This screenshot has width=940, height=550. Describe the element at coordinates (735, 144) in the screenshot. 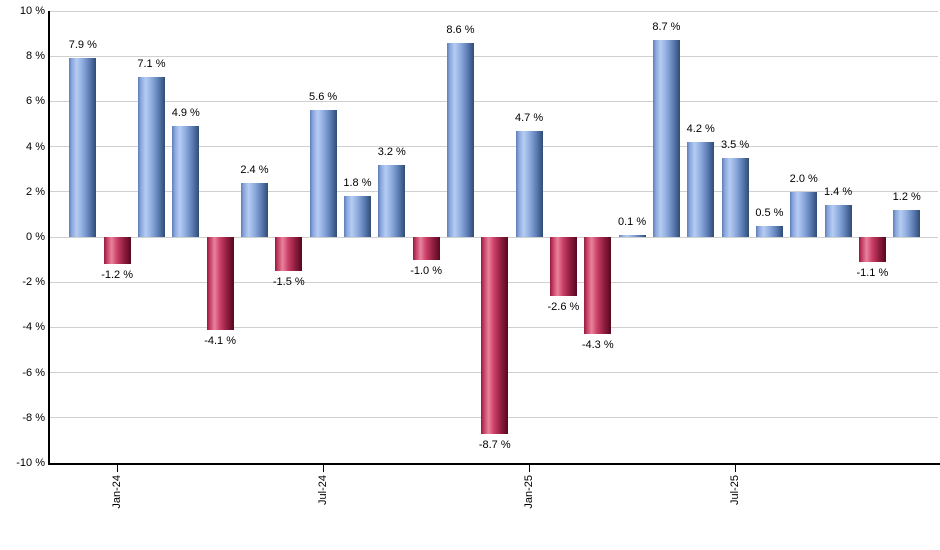

I see `bar-value-label: 3.5 %` at that location.